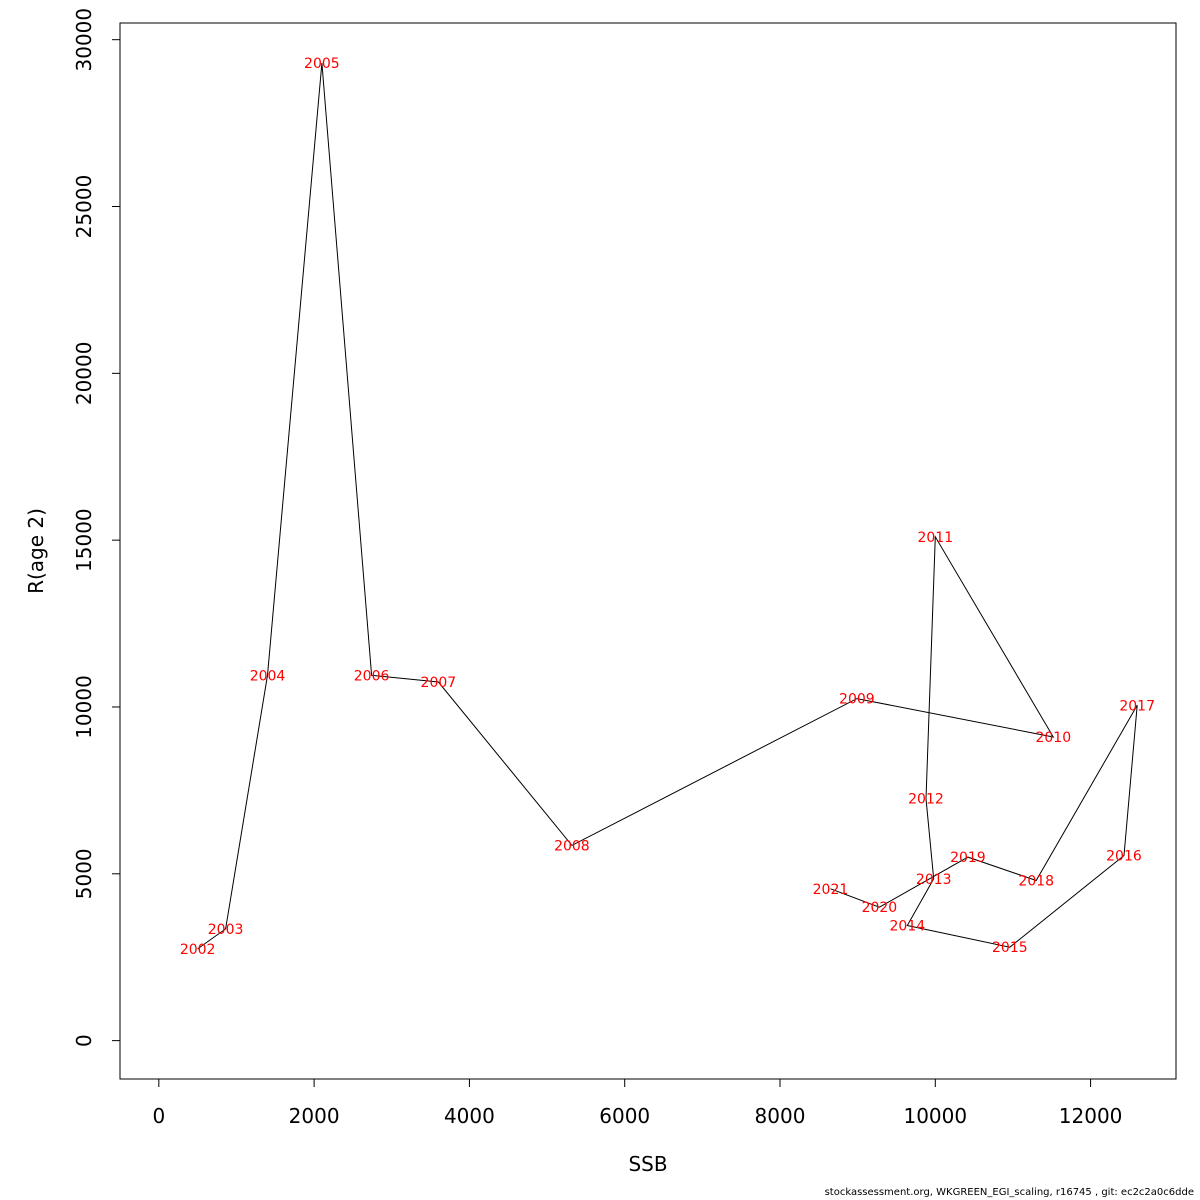 The height and width of the screenshot is (1200, 1200). I want to click on x-tick-label: 0, so click(158, 1116).